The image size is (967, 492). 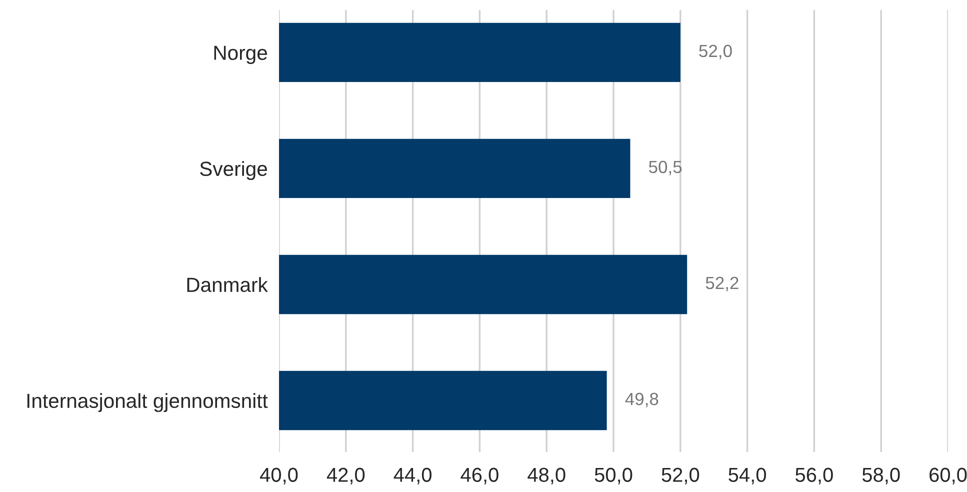 What do you see at coordinates (233, 170) in the screenshot?
I see `y-tick-label: Sverige` at bounding box center [233, 170].